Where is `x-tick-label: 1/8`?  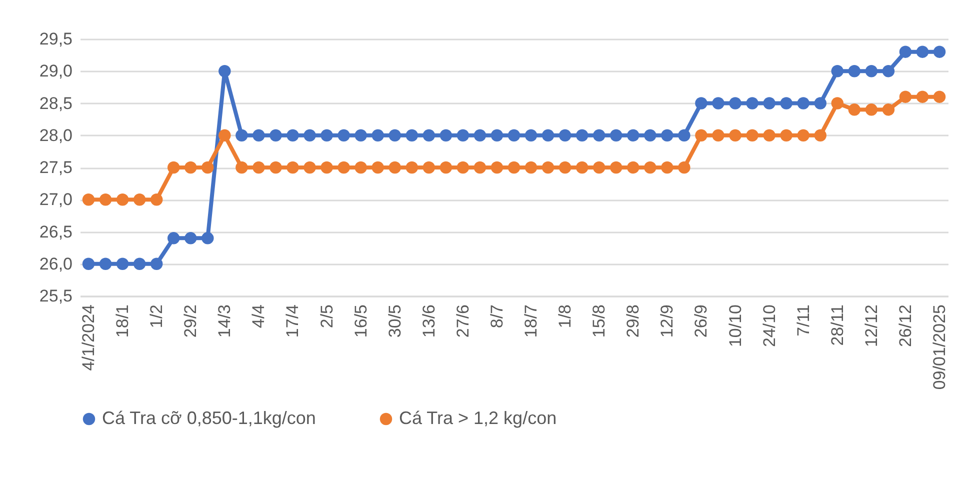
x-tick-label: 1/8 is located at coordinates (565, 316).